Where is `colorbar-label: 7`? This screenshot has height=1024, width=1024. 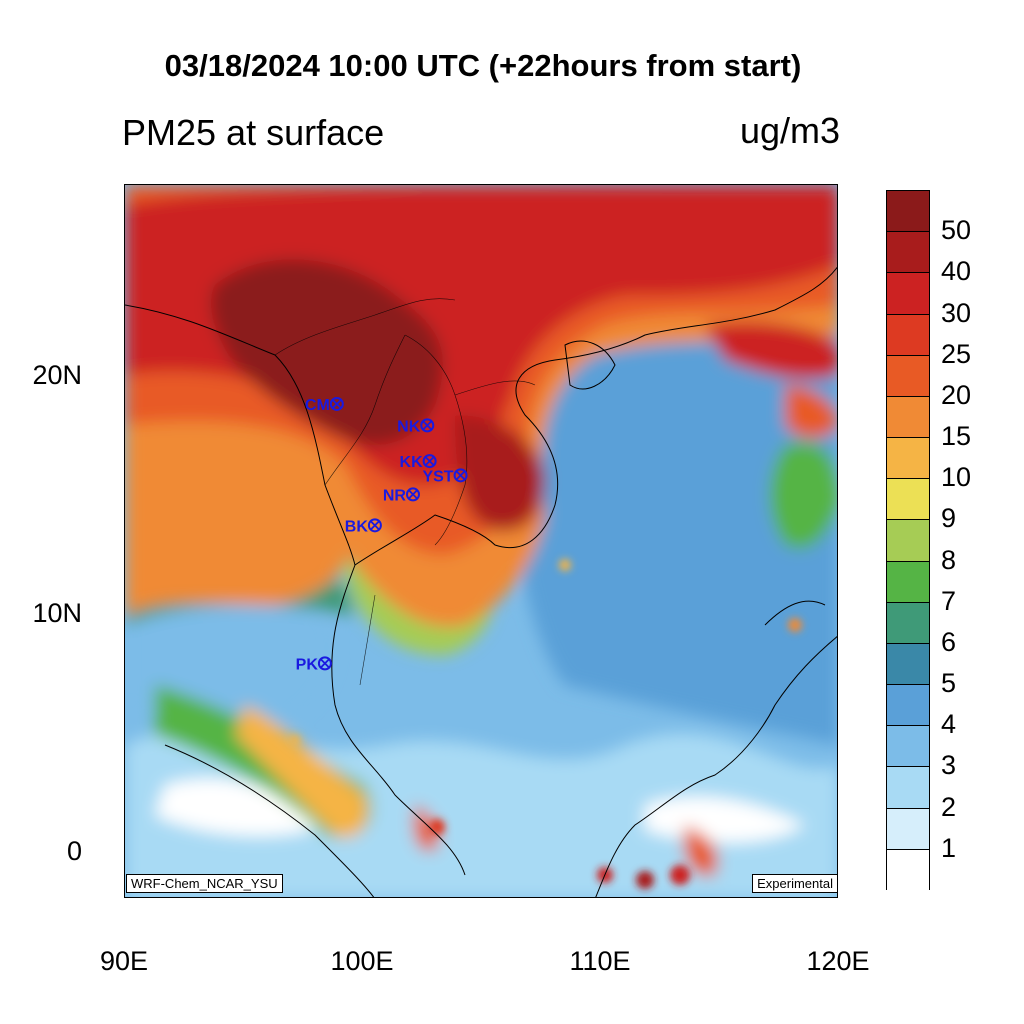 colorbar-label: 7 is located at coordinates (949, 600).